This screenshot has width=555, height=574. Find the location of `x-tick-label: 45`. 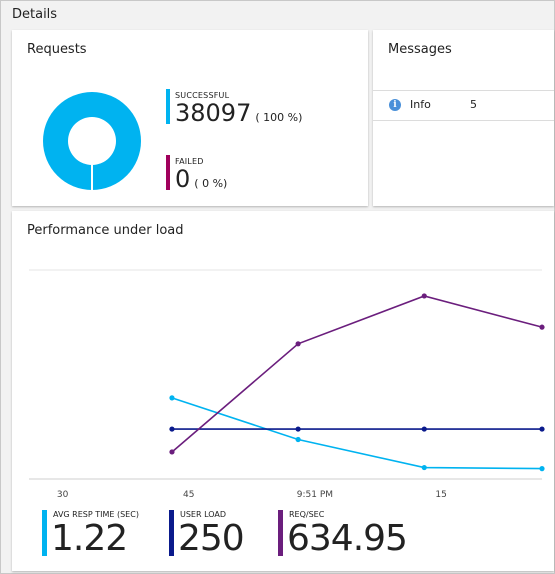

x-tick-label: 45 is located at coordinates (188, 495).